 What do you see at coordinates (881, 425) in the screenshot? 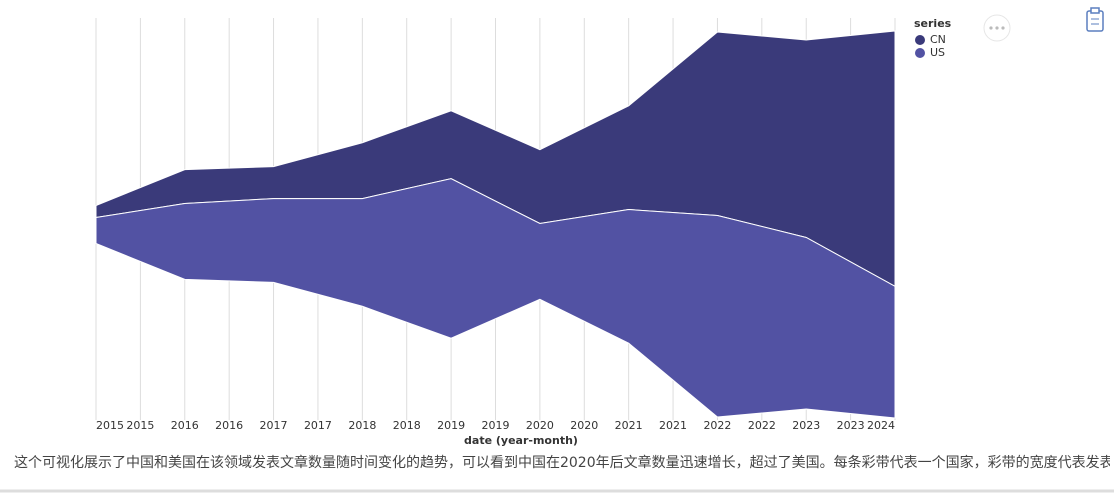
I see `x-tick-label: 2024` at bounding box center [881, 425].